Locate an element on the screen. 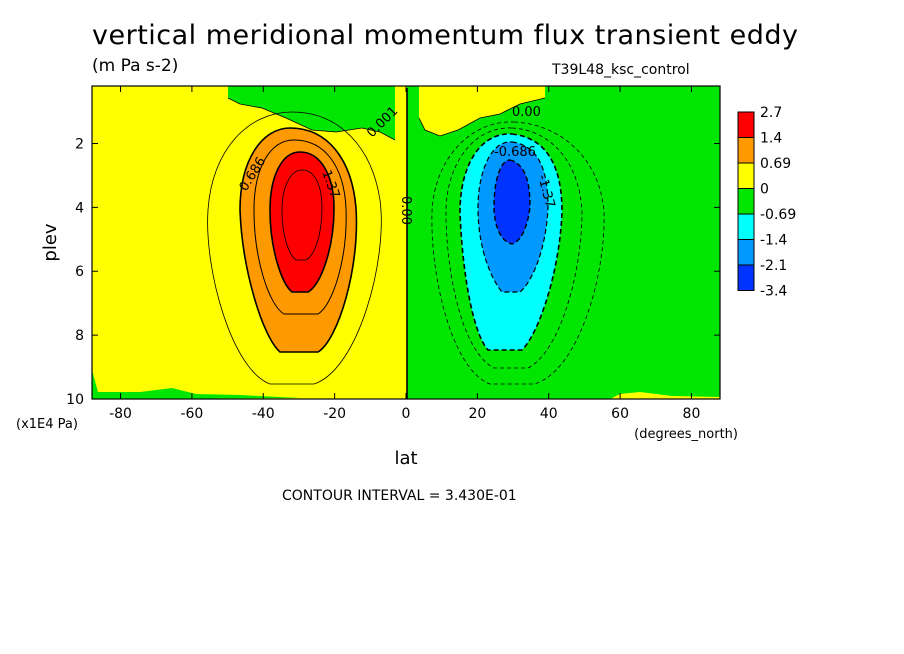  colorbar-label: -1.4 is located at coordinates (773, 241).